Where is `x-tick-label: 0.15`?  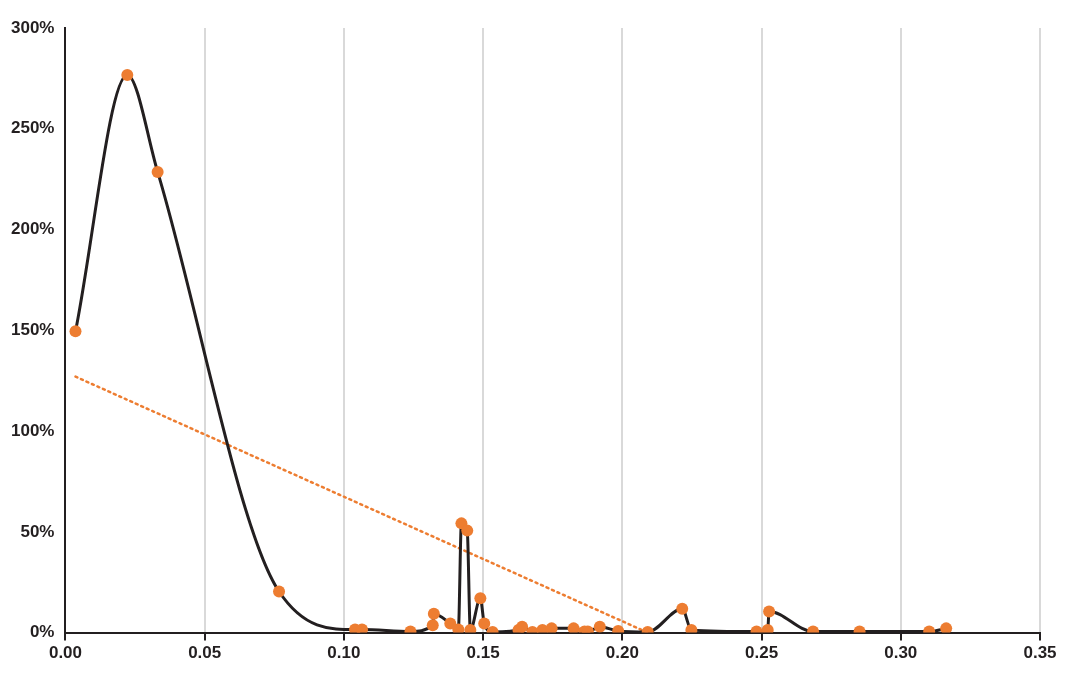 x-tick-label: 0.15 is located at coordinates (483, 653).